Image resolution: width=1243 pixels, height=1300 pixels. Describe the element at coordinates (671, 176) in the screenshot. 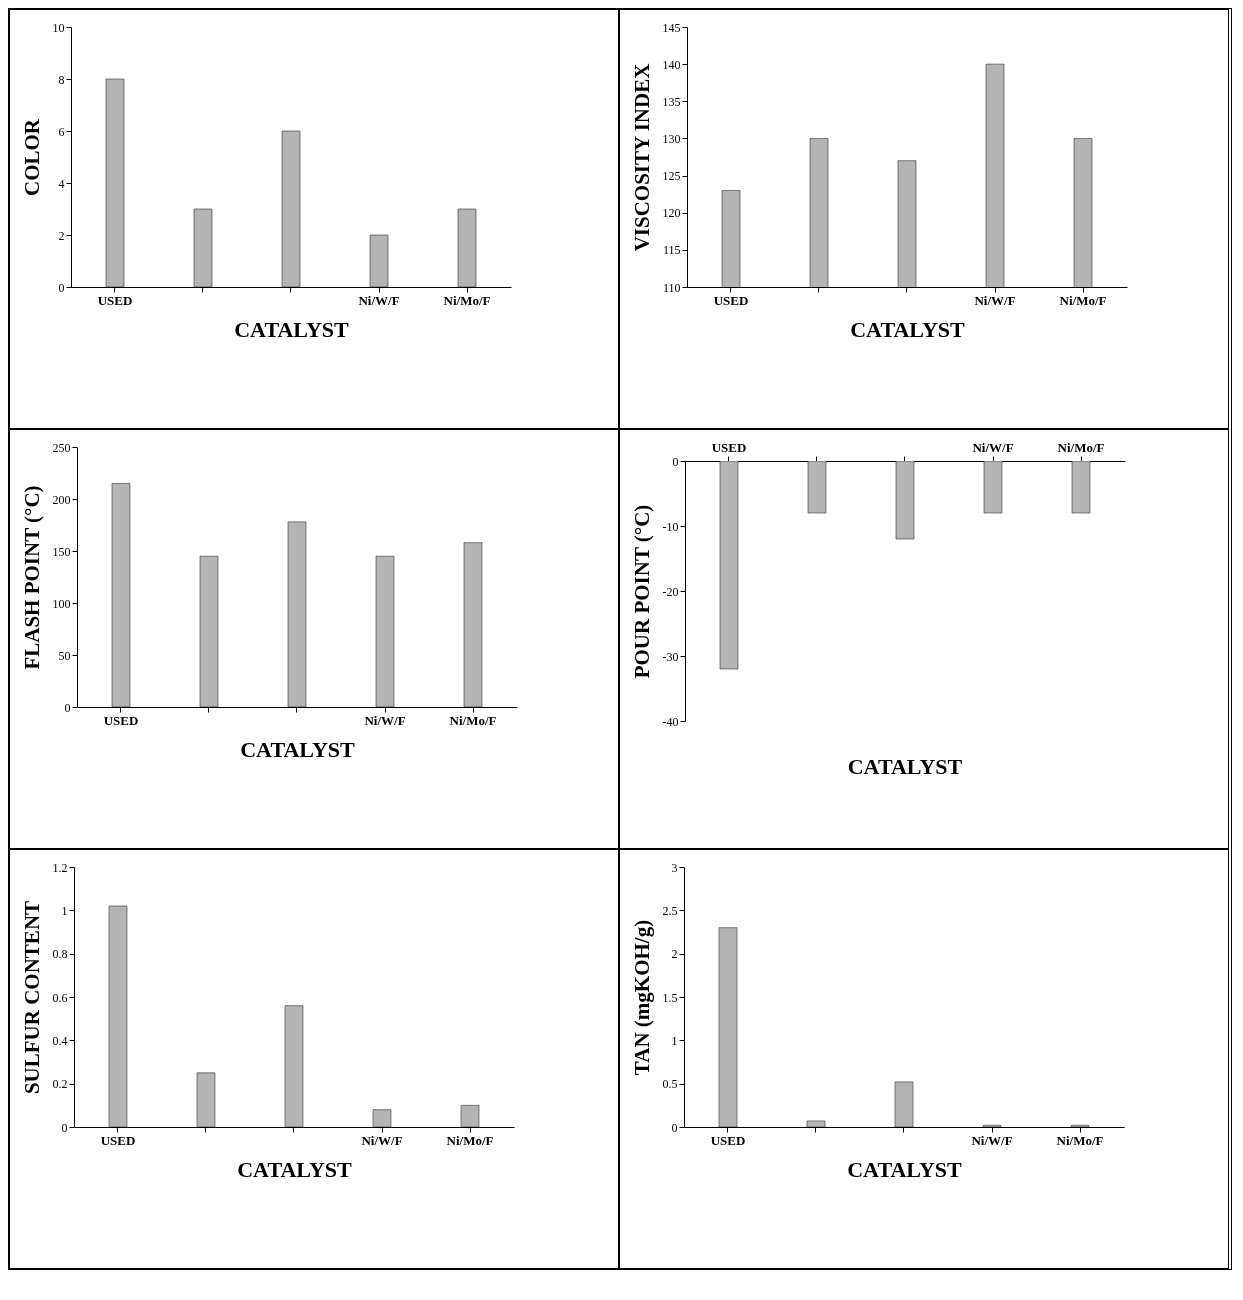

I see `y-tick-label: 125` at that location.